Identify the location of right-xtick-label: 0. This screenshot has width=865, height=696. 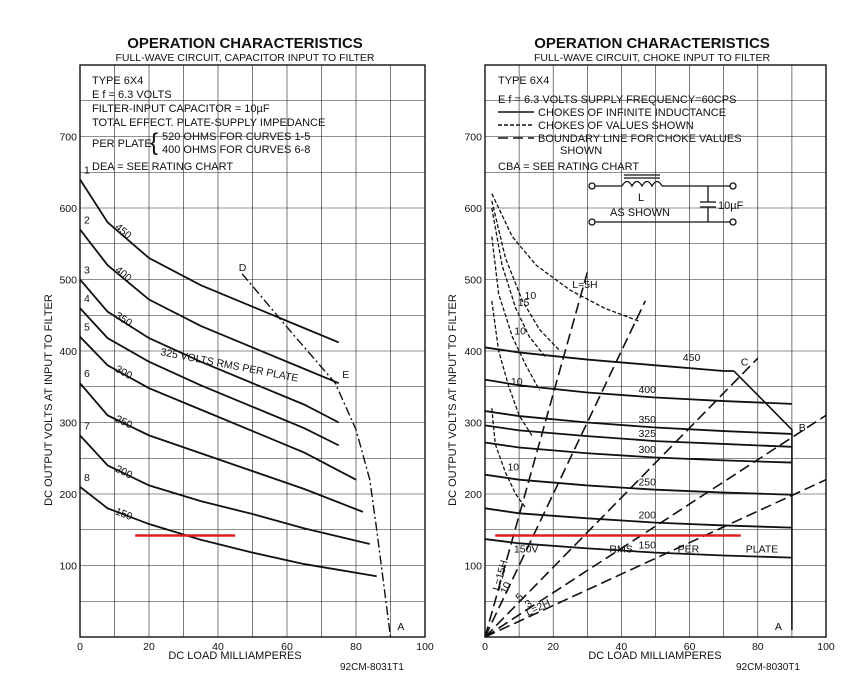
(485, 647).